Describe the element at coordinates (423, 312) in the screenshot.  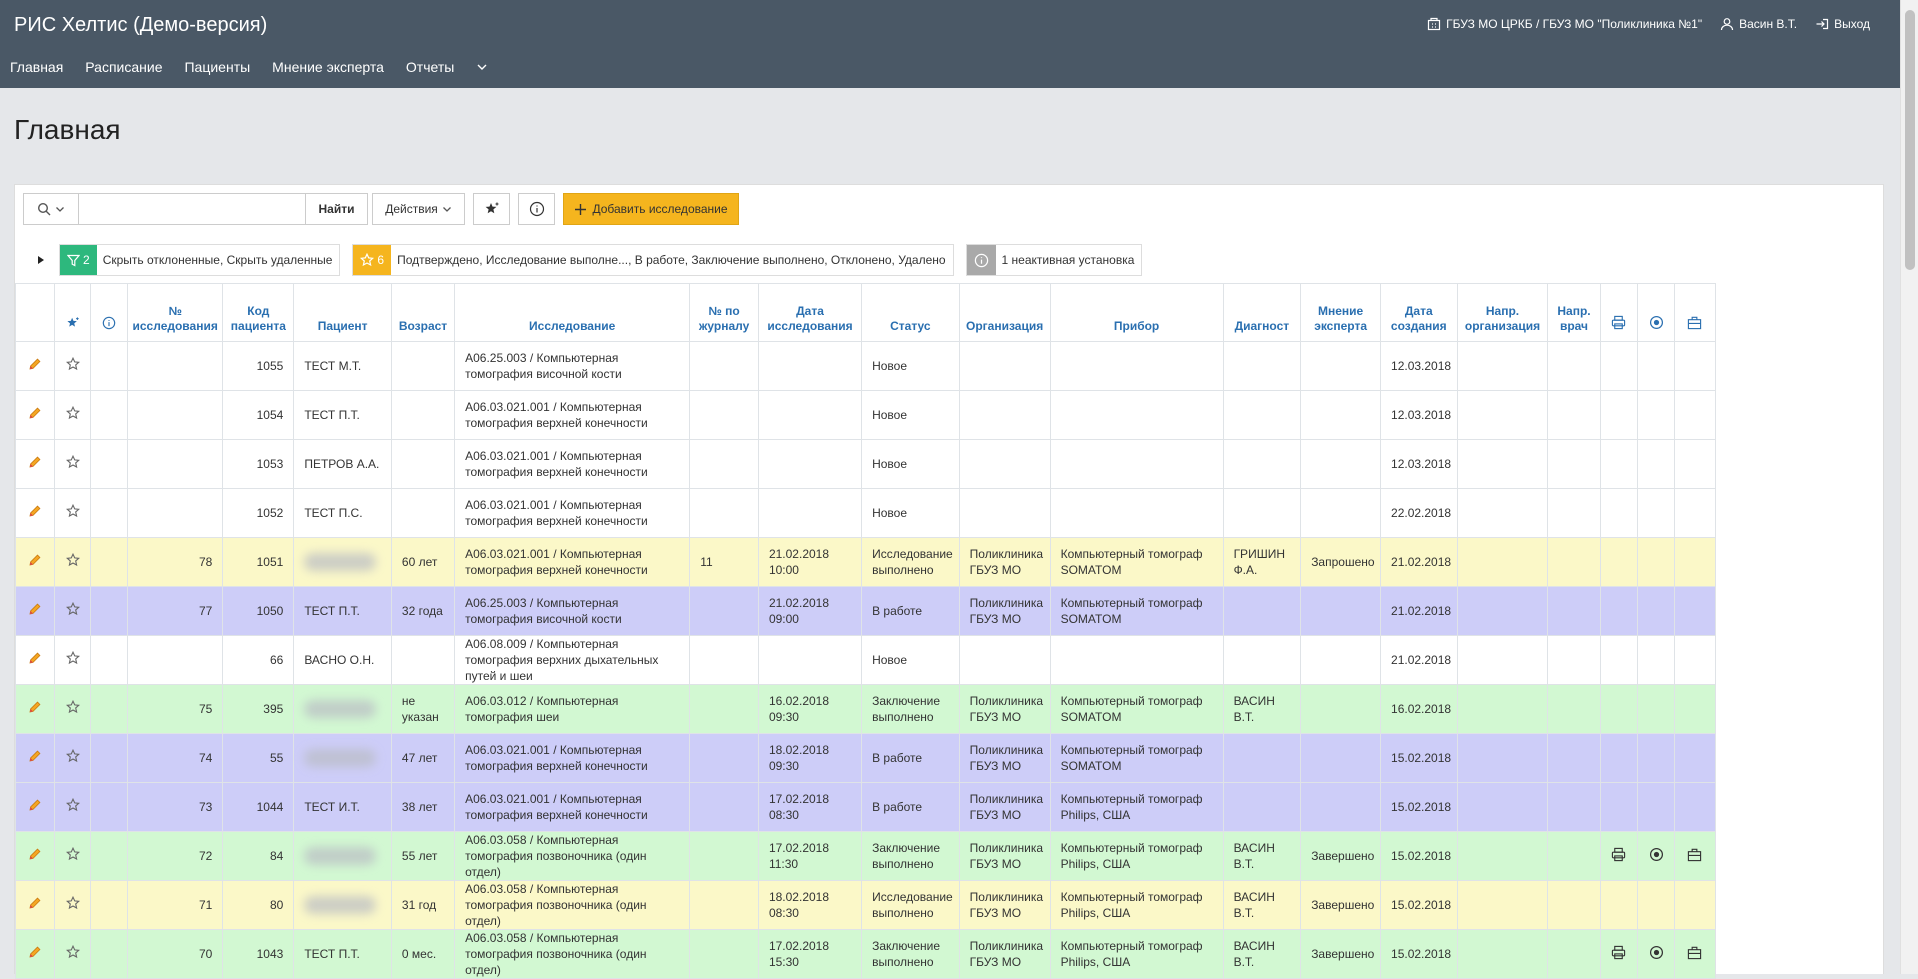
I see `col-age: Возраст` at that location.